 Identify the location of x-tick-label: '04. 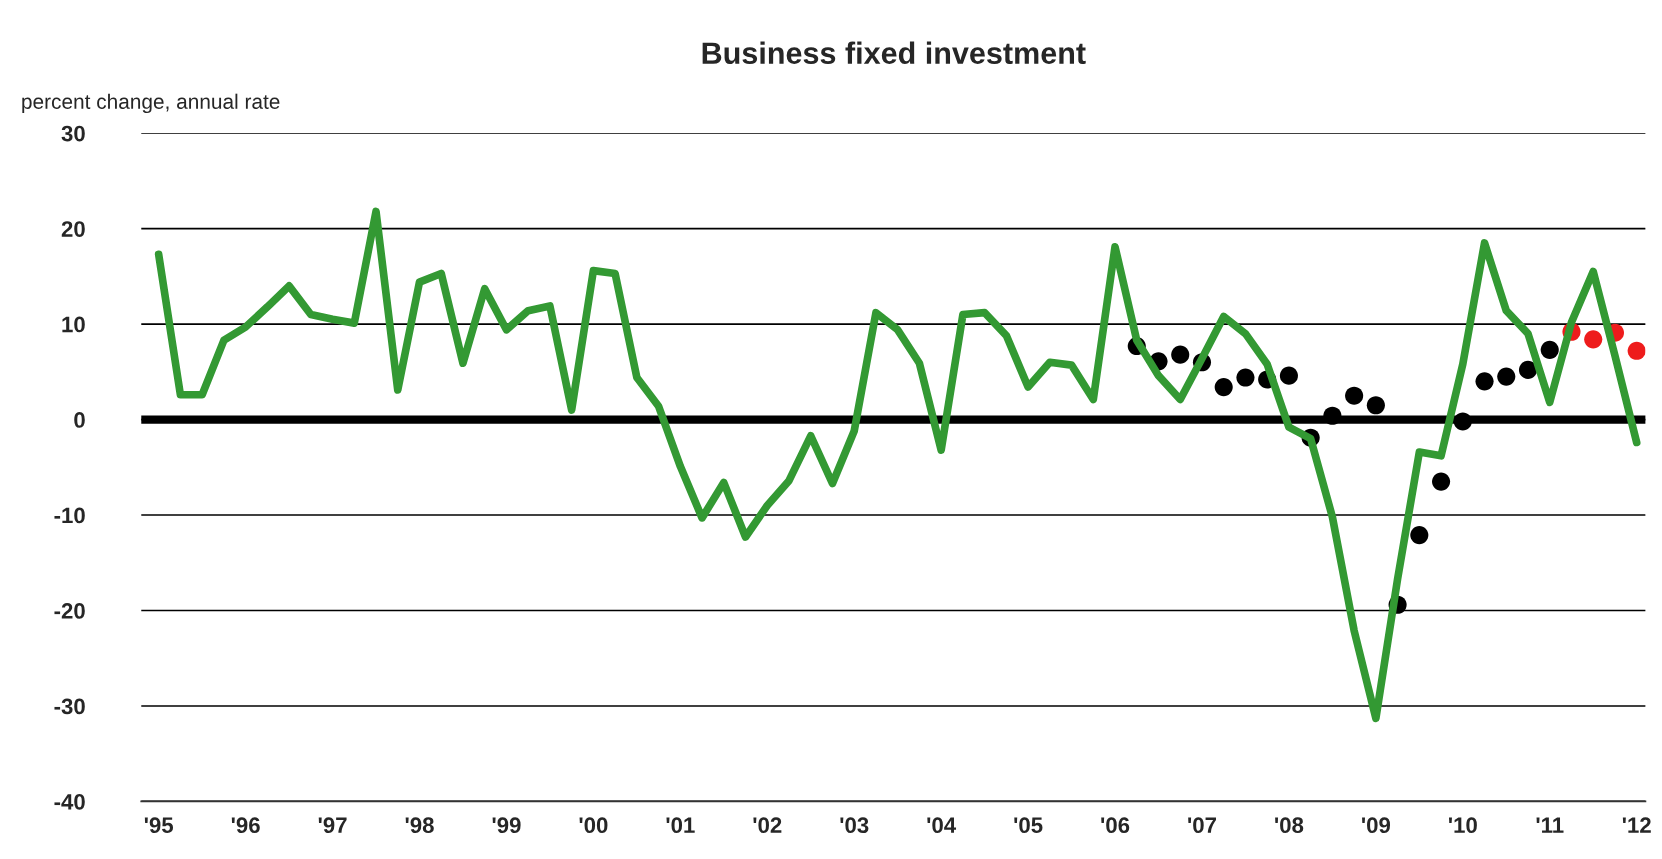
(942, 825).